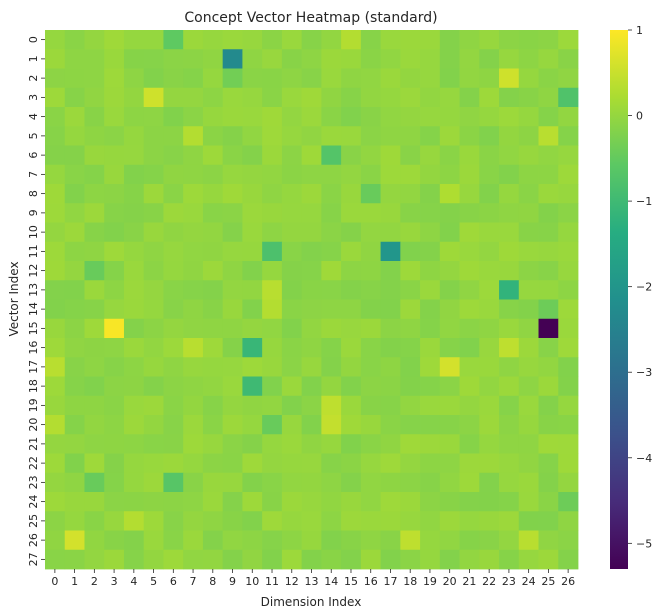  Describe the element at coordinates (33, 482) in the screenshot. I see `y-tick-label: 23` at that location.